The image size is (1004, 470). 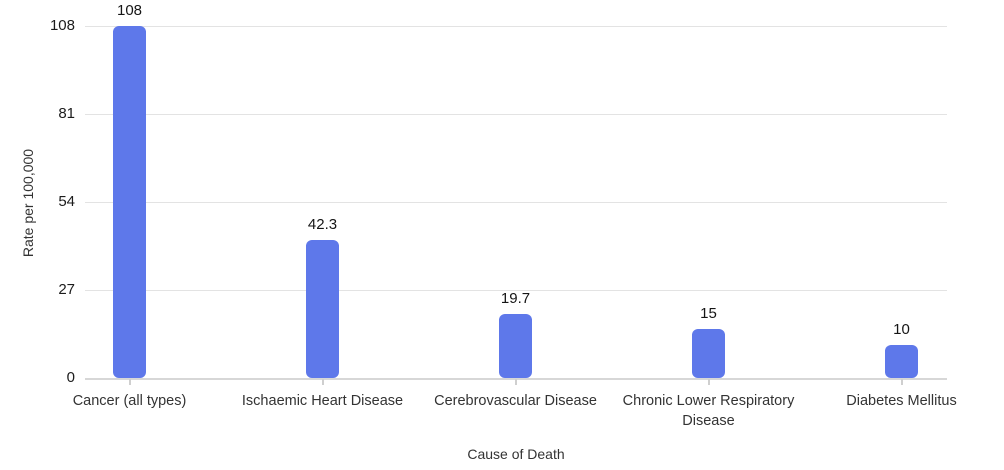 I want to click on y-tick-label: 27, so click(x=66, y=289).